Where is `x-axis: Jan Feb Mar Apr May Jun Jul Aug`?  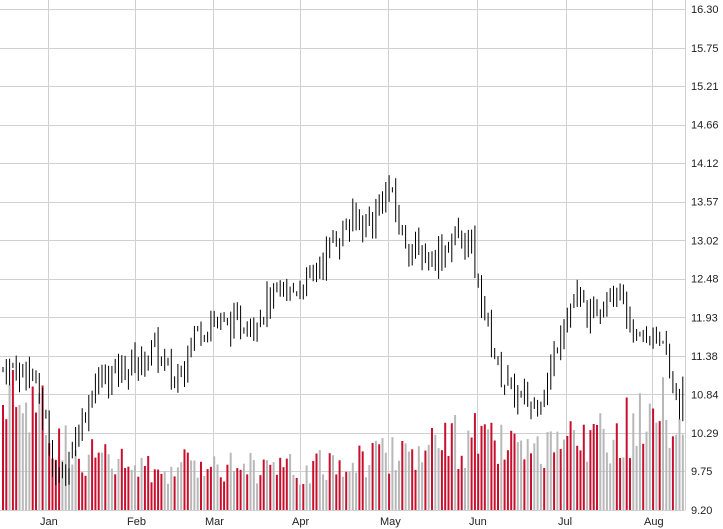 x-axis: Jan Feb Mar Apr May Jun Jul Aug is located at coordinates (352, 522).